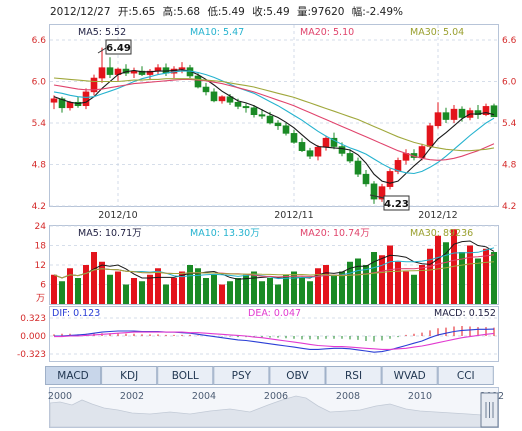 The height and width of the screenshot is (431, 522). I want to click on low-callout: 4.23, so click(389, 202).